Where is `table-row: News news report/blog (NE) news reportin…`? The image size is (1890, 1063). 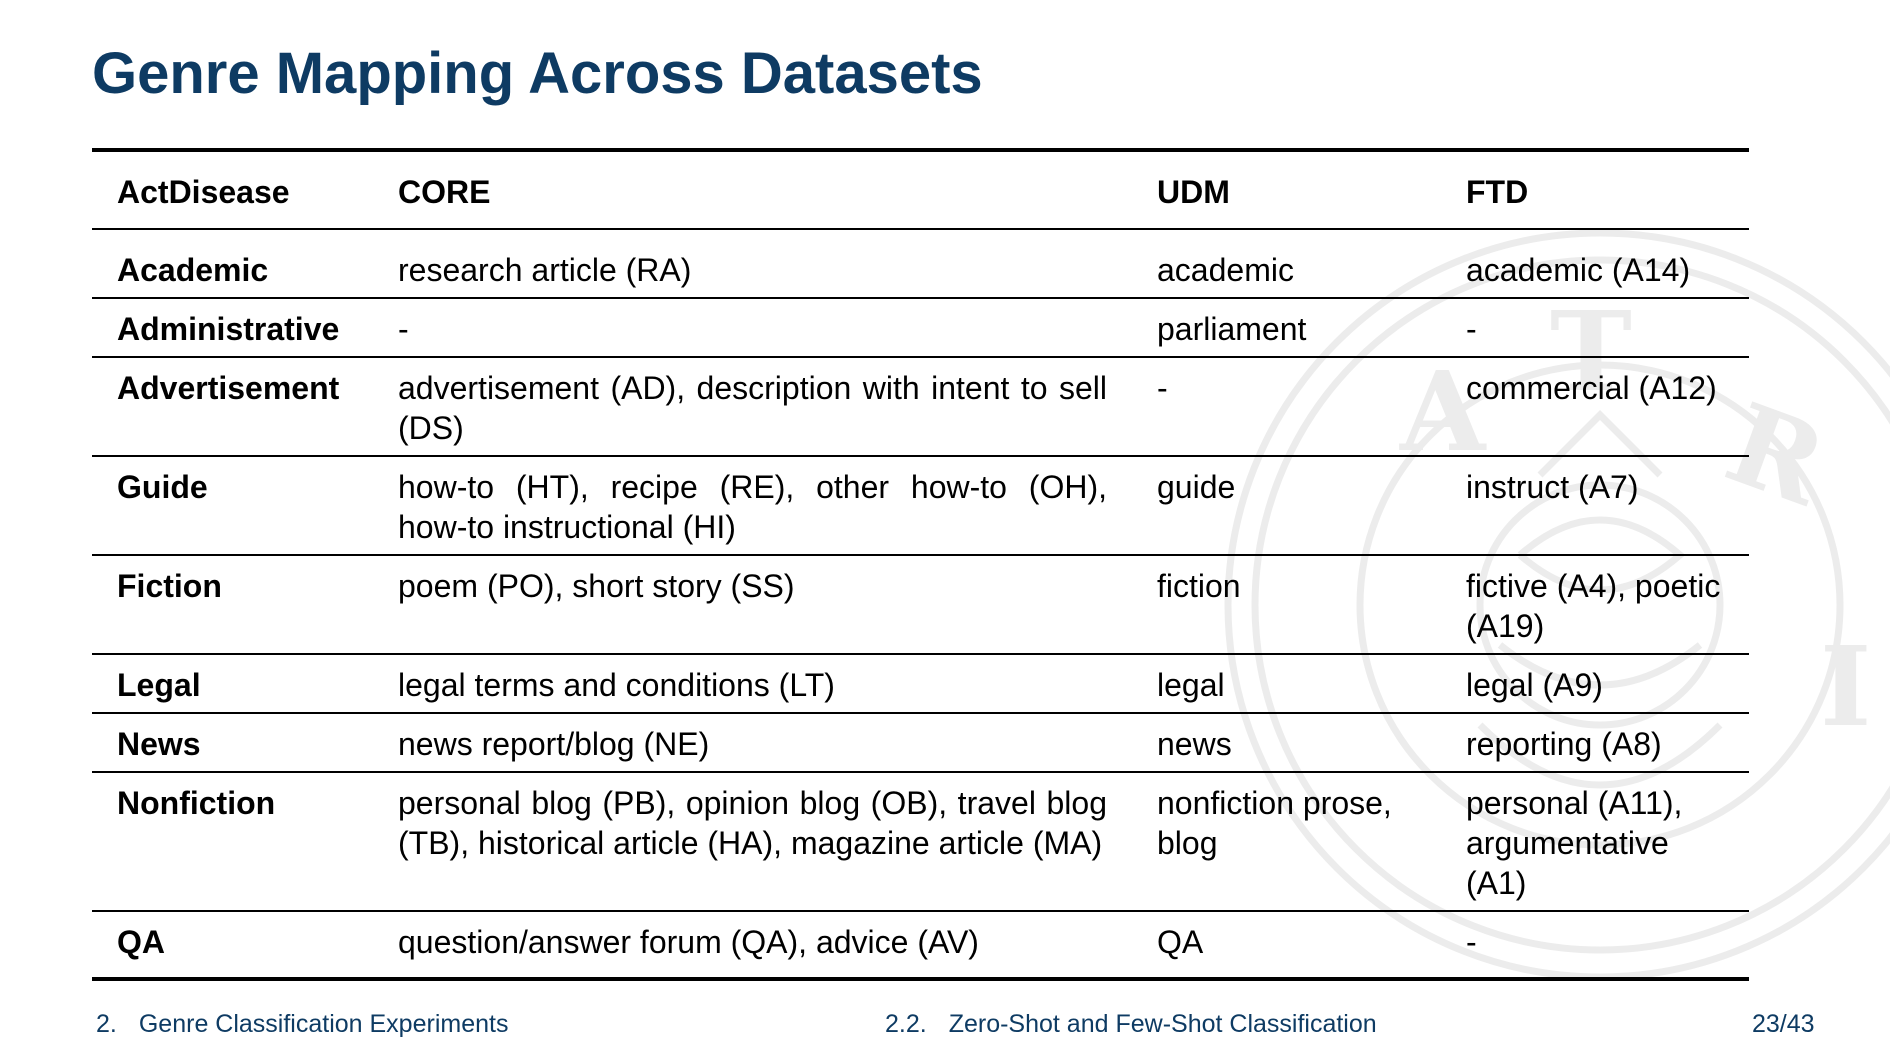 table-row: News news report/blog (NE) news reportin… is located at coordinates (920, 742).